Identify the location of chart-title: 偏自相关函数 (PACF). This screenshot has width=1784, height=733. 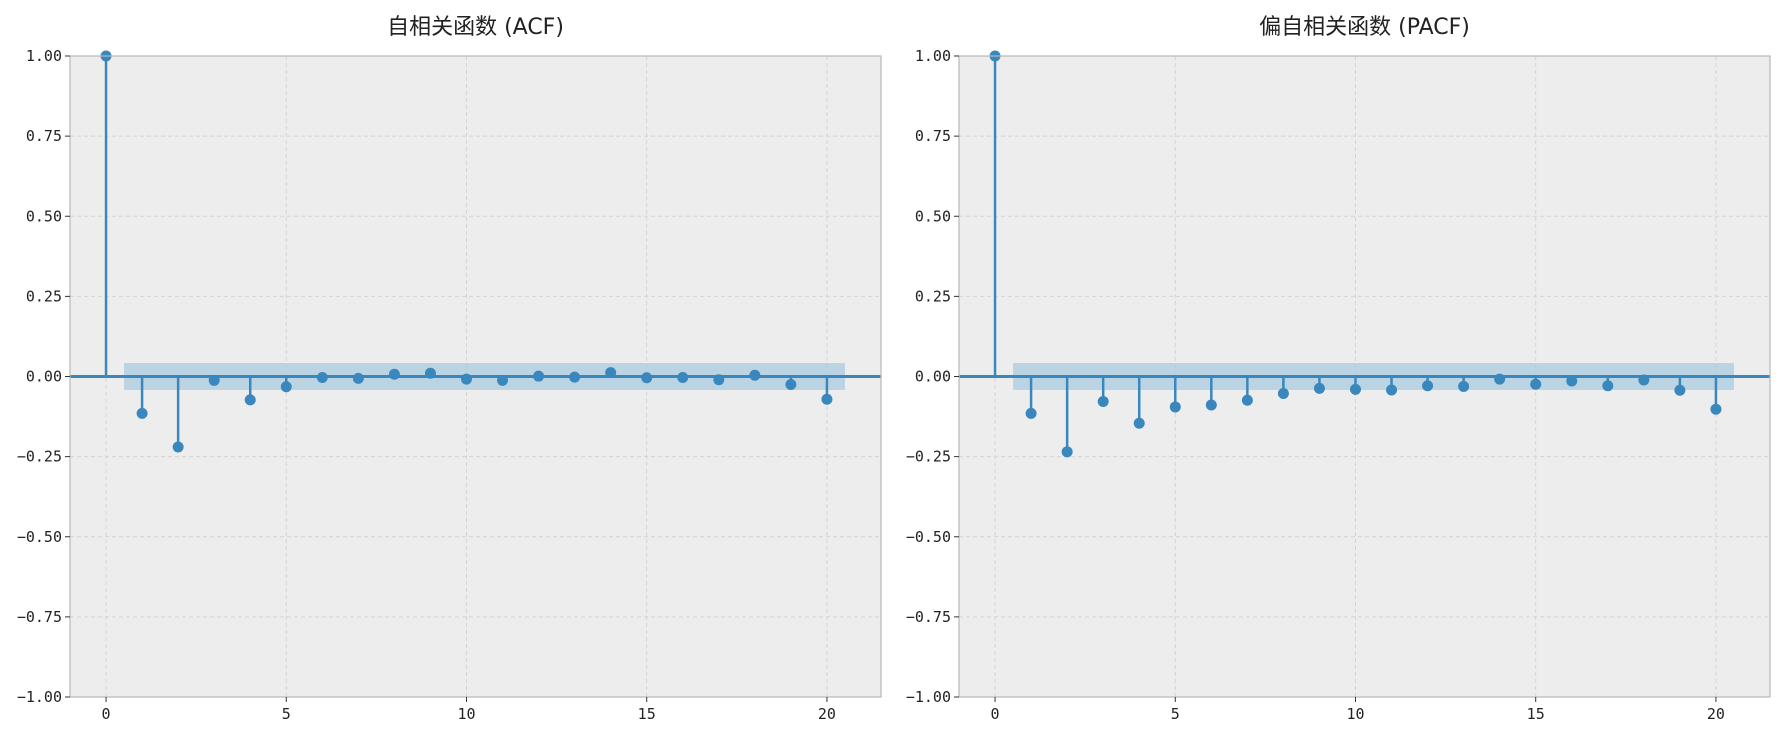
(1364, 27).